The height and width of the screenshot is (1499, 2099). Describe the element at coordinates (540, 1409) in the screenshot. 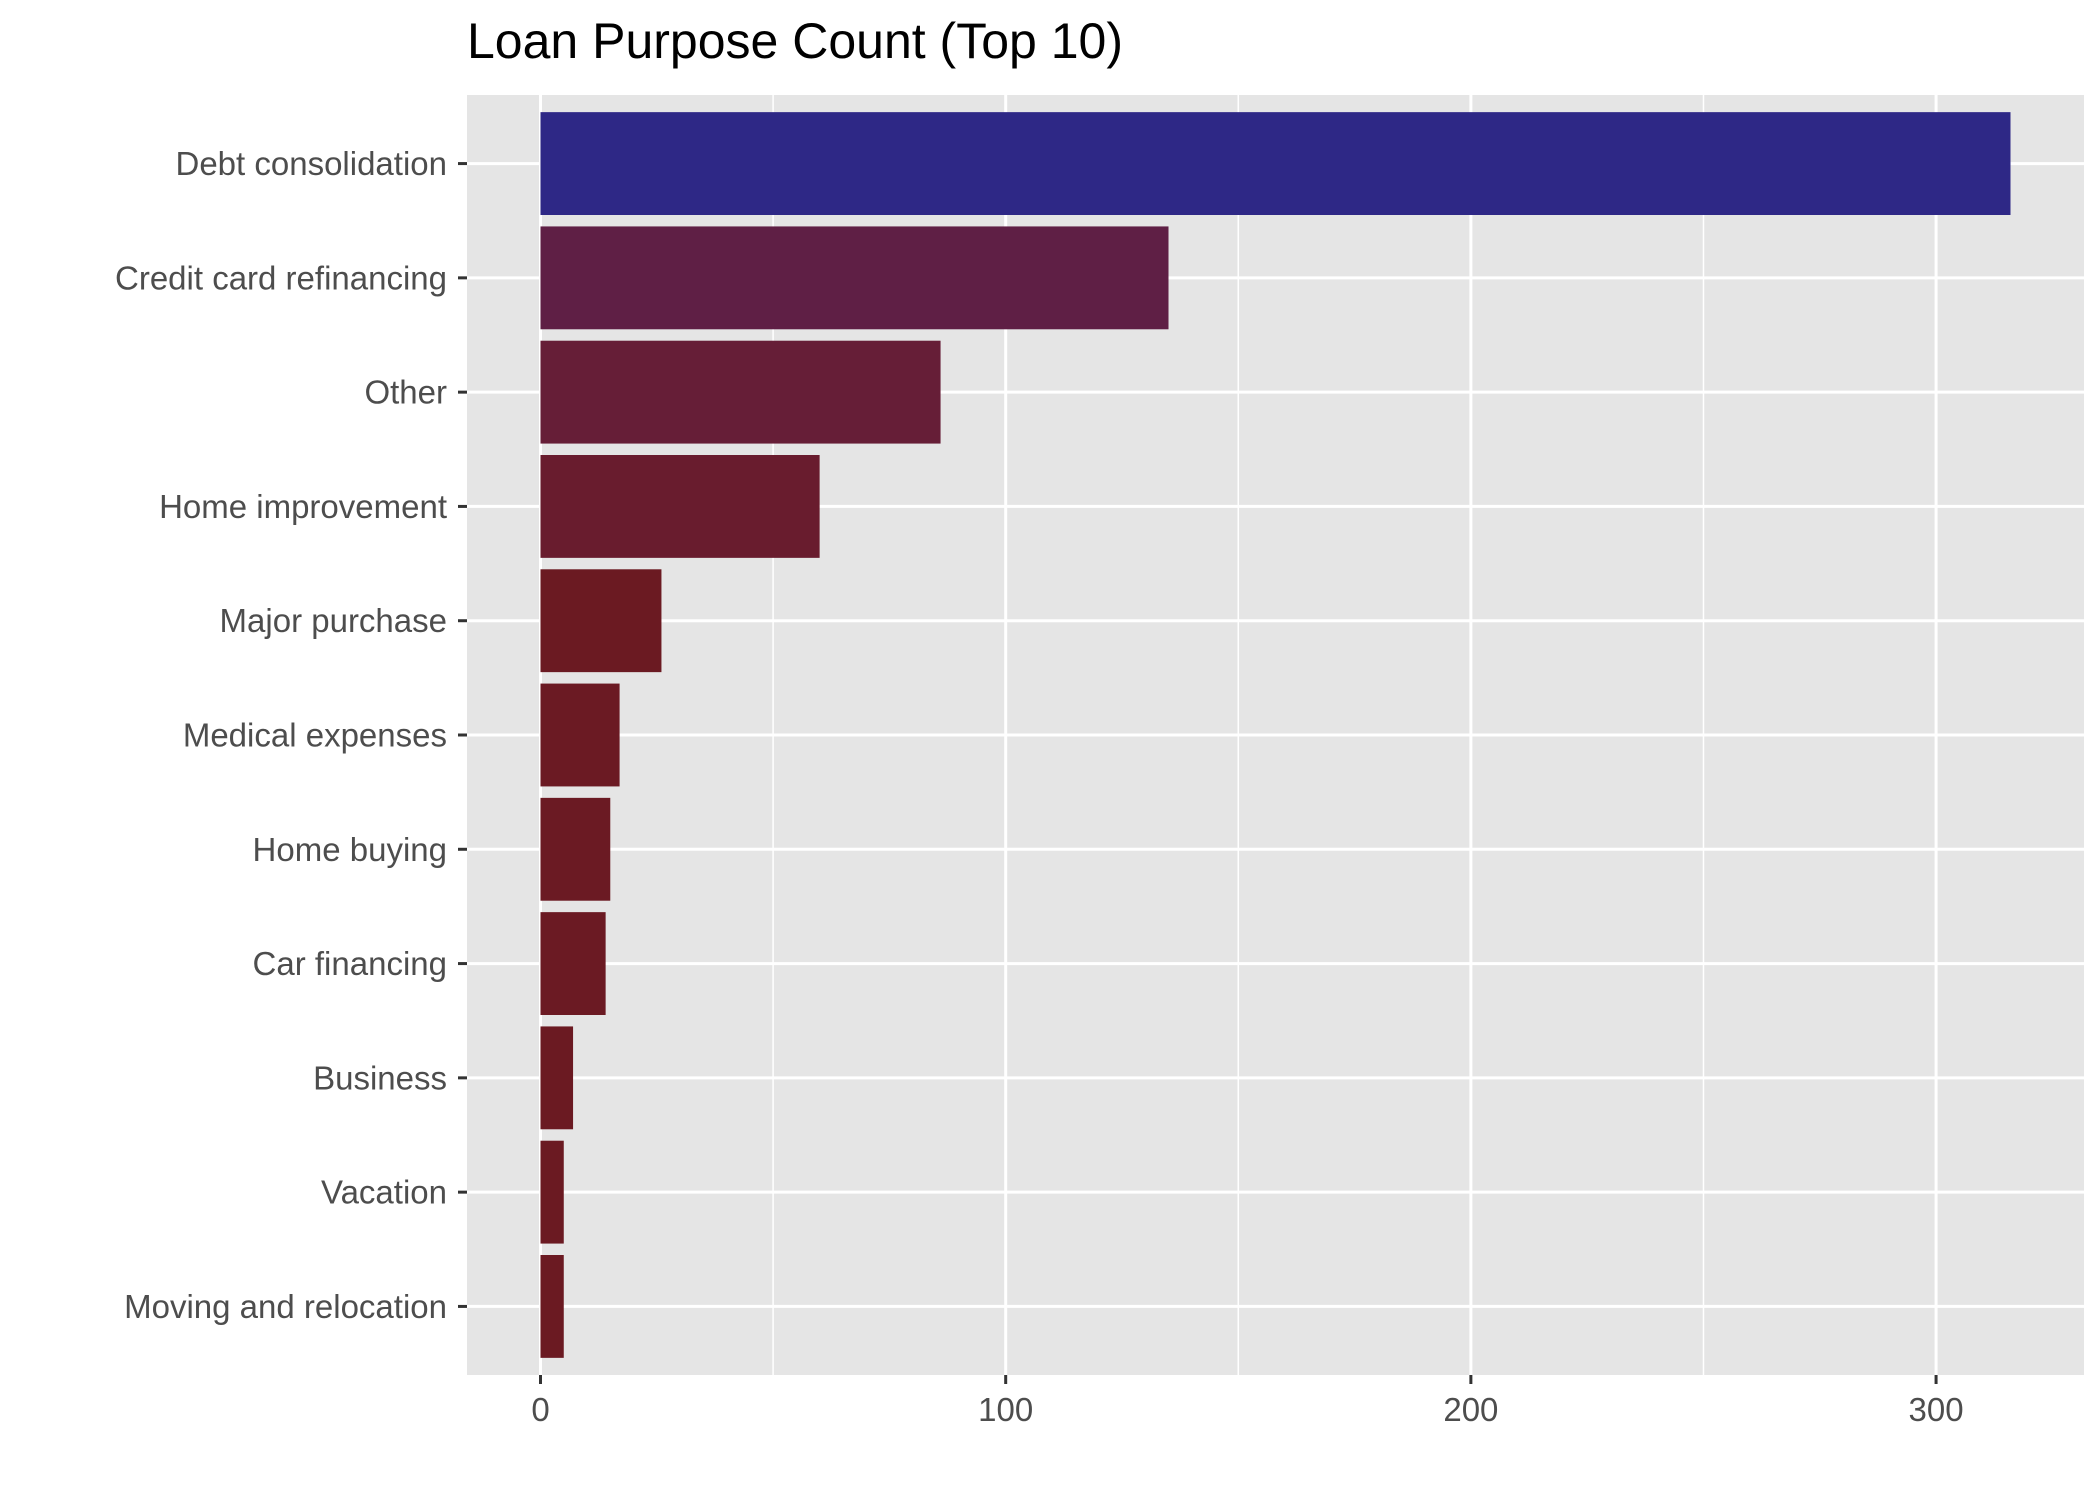

I see `x-tick-label: 0` at that location.